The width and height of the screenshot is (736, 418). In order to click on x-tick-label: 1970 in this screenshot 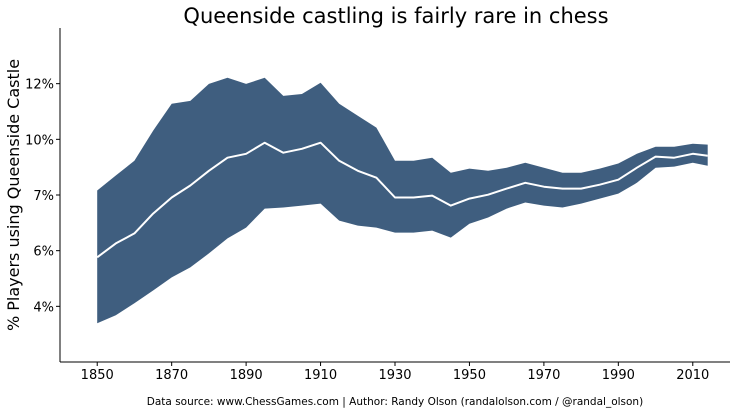, I will do `click(543, 375)`.